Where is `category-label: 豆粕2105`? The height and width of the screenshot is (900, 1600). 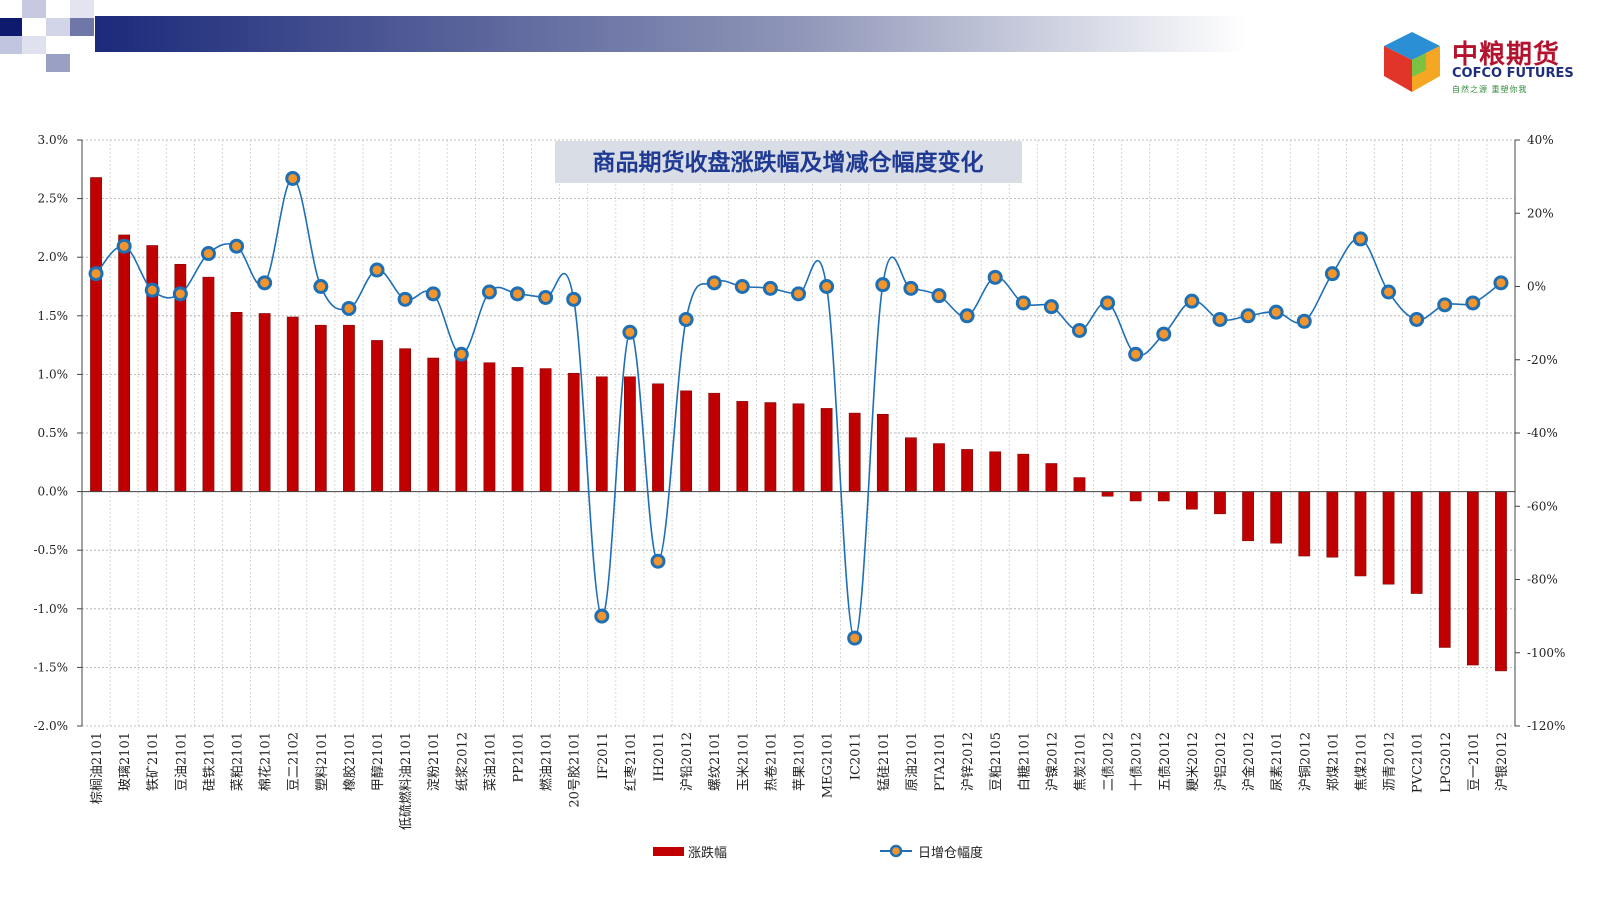
category-label: 豆粕2105 is located at coordinates (996, 761).